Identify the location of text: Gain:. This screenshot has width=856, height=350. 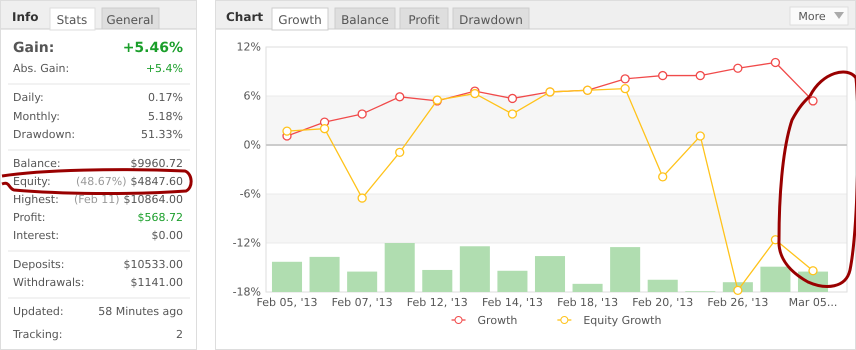
(33, 48).